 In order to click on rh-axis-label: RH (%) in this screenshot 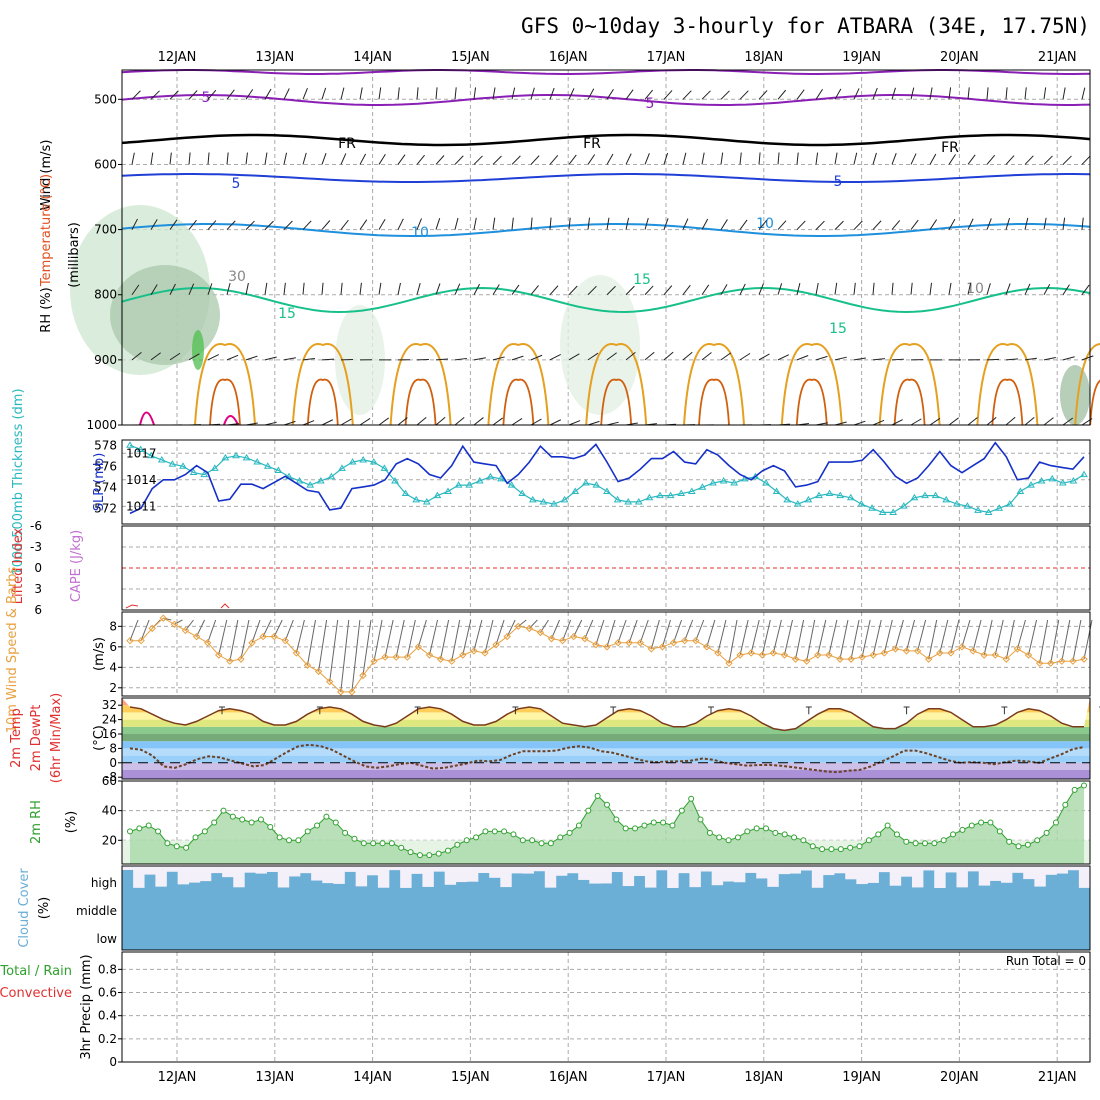, I will do `click(46, 309)`.